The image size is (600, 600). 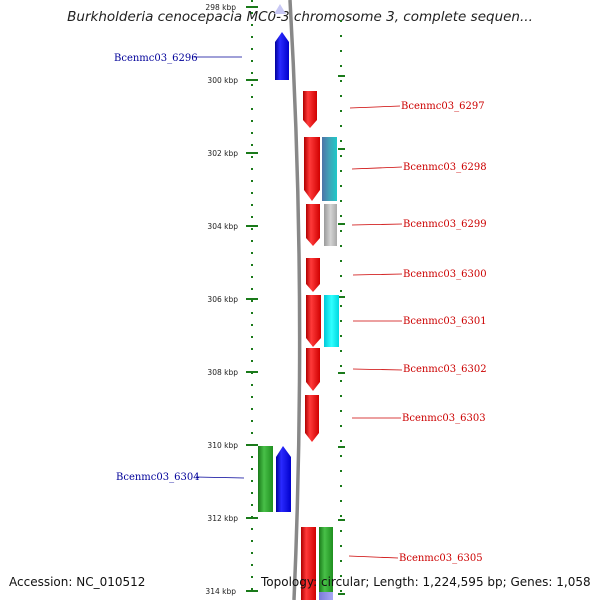 I want to click on axis-tick-label: 298 kbp, so click(x=220, y=7).